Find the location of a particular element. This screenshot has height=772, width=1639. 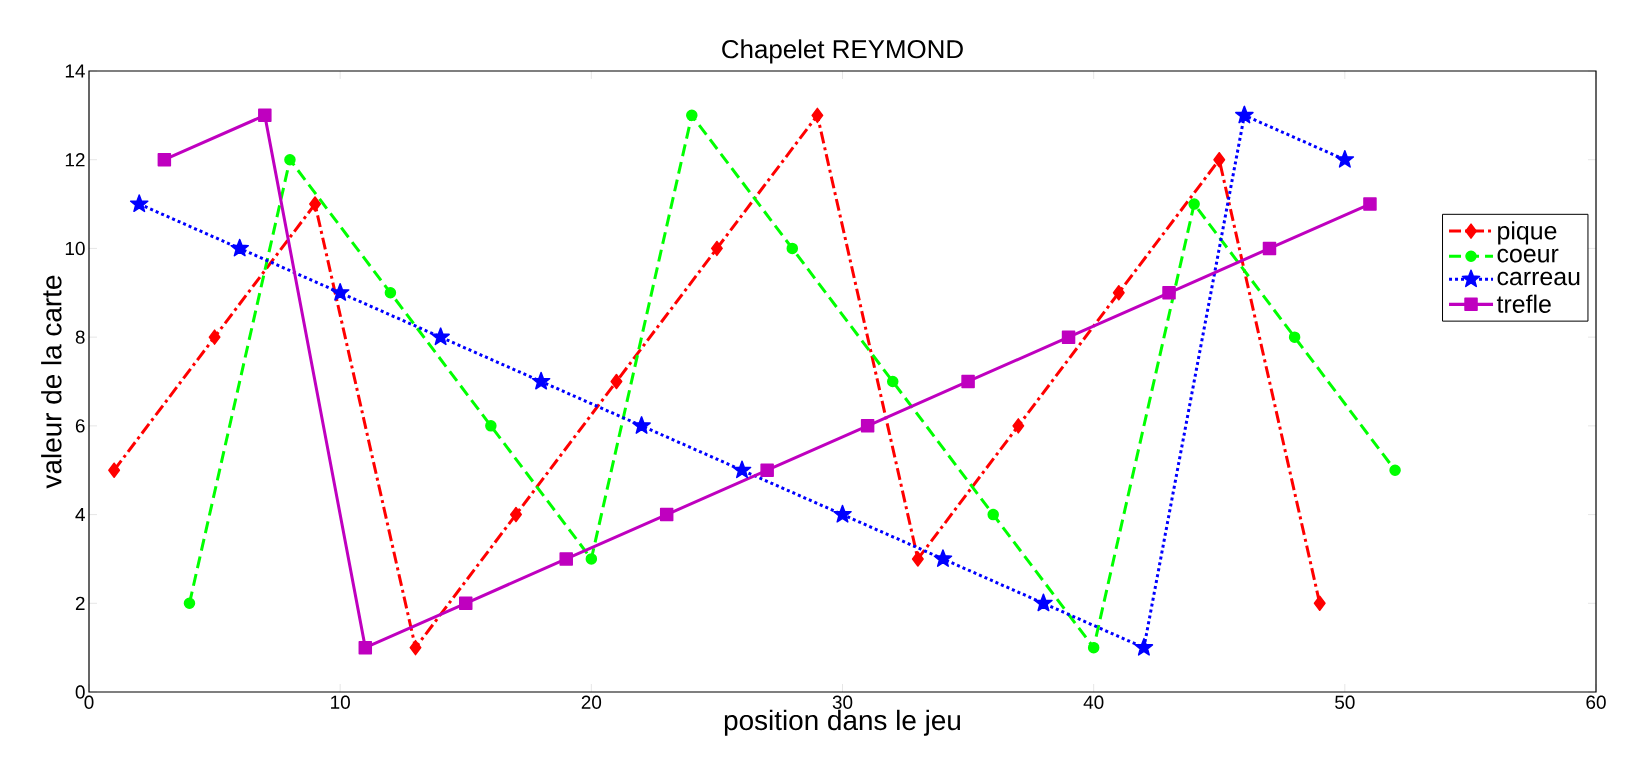

legend-label: carreau is located at coordinates (1538, 278).